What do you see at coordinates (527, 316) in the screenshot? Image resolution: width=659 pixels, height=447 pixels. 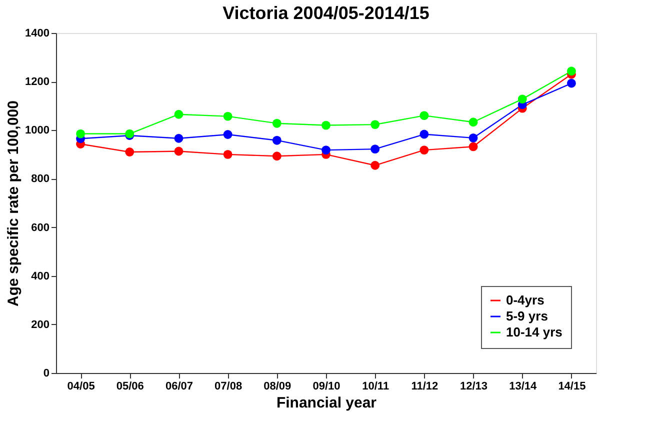 I see `legend-label: 5-9 yrs` at bounding box center [527, 316].